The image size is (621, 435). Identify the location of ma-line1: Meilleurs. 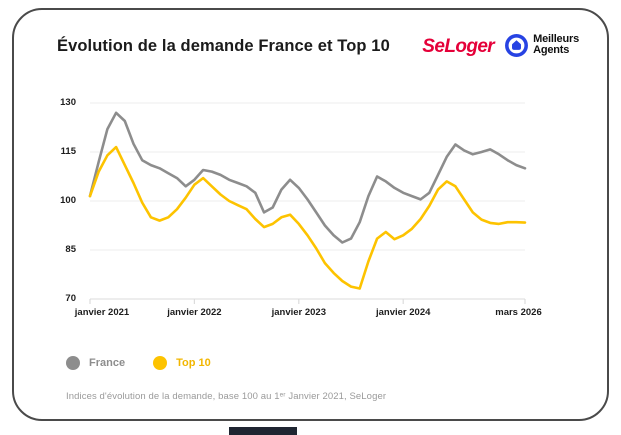
(556, 39).